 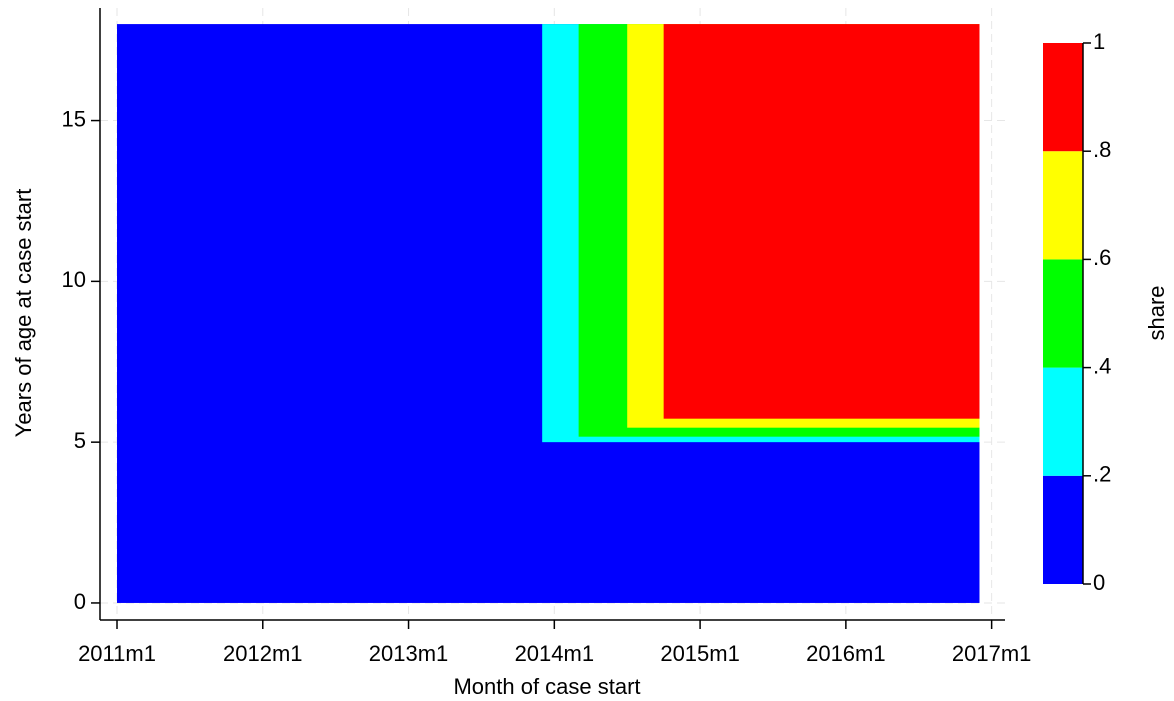 I want to click on x-tick-label: 2013m1, so click(x=409, y=653).